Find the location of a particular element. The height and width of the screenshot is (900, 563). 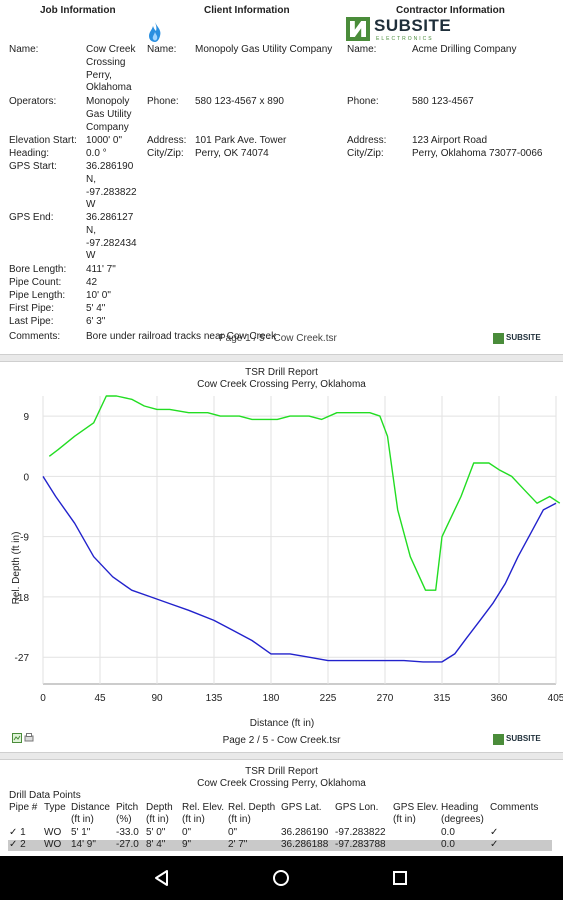

contractor-cityzip-value: Perry, Oklahoma 73077-0066 is located at coordinates (477, 153).